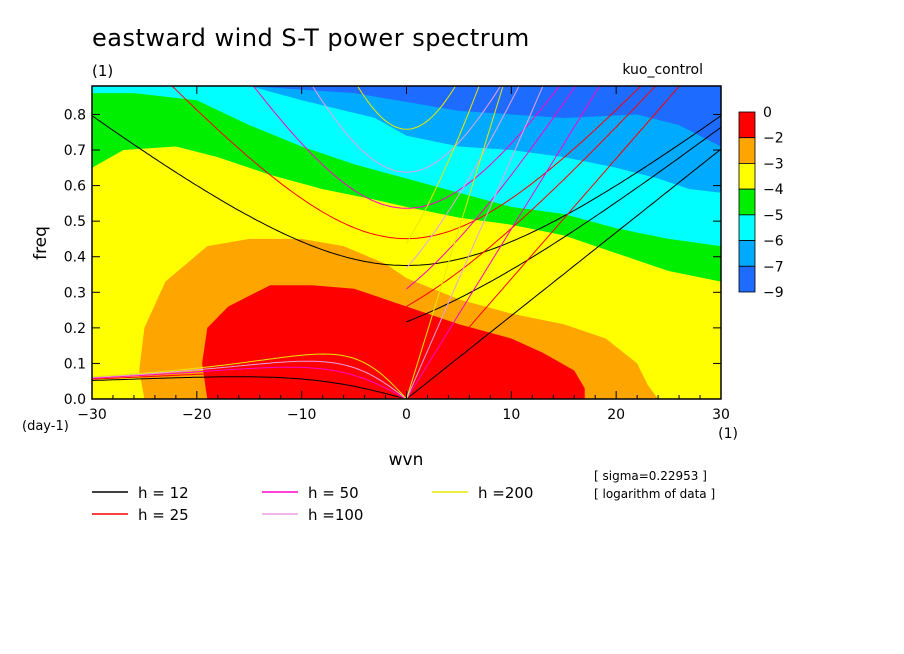  I want to click on colorbar-label: −2, so click(773, 139).